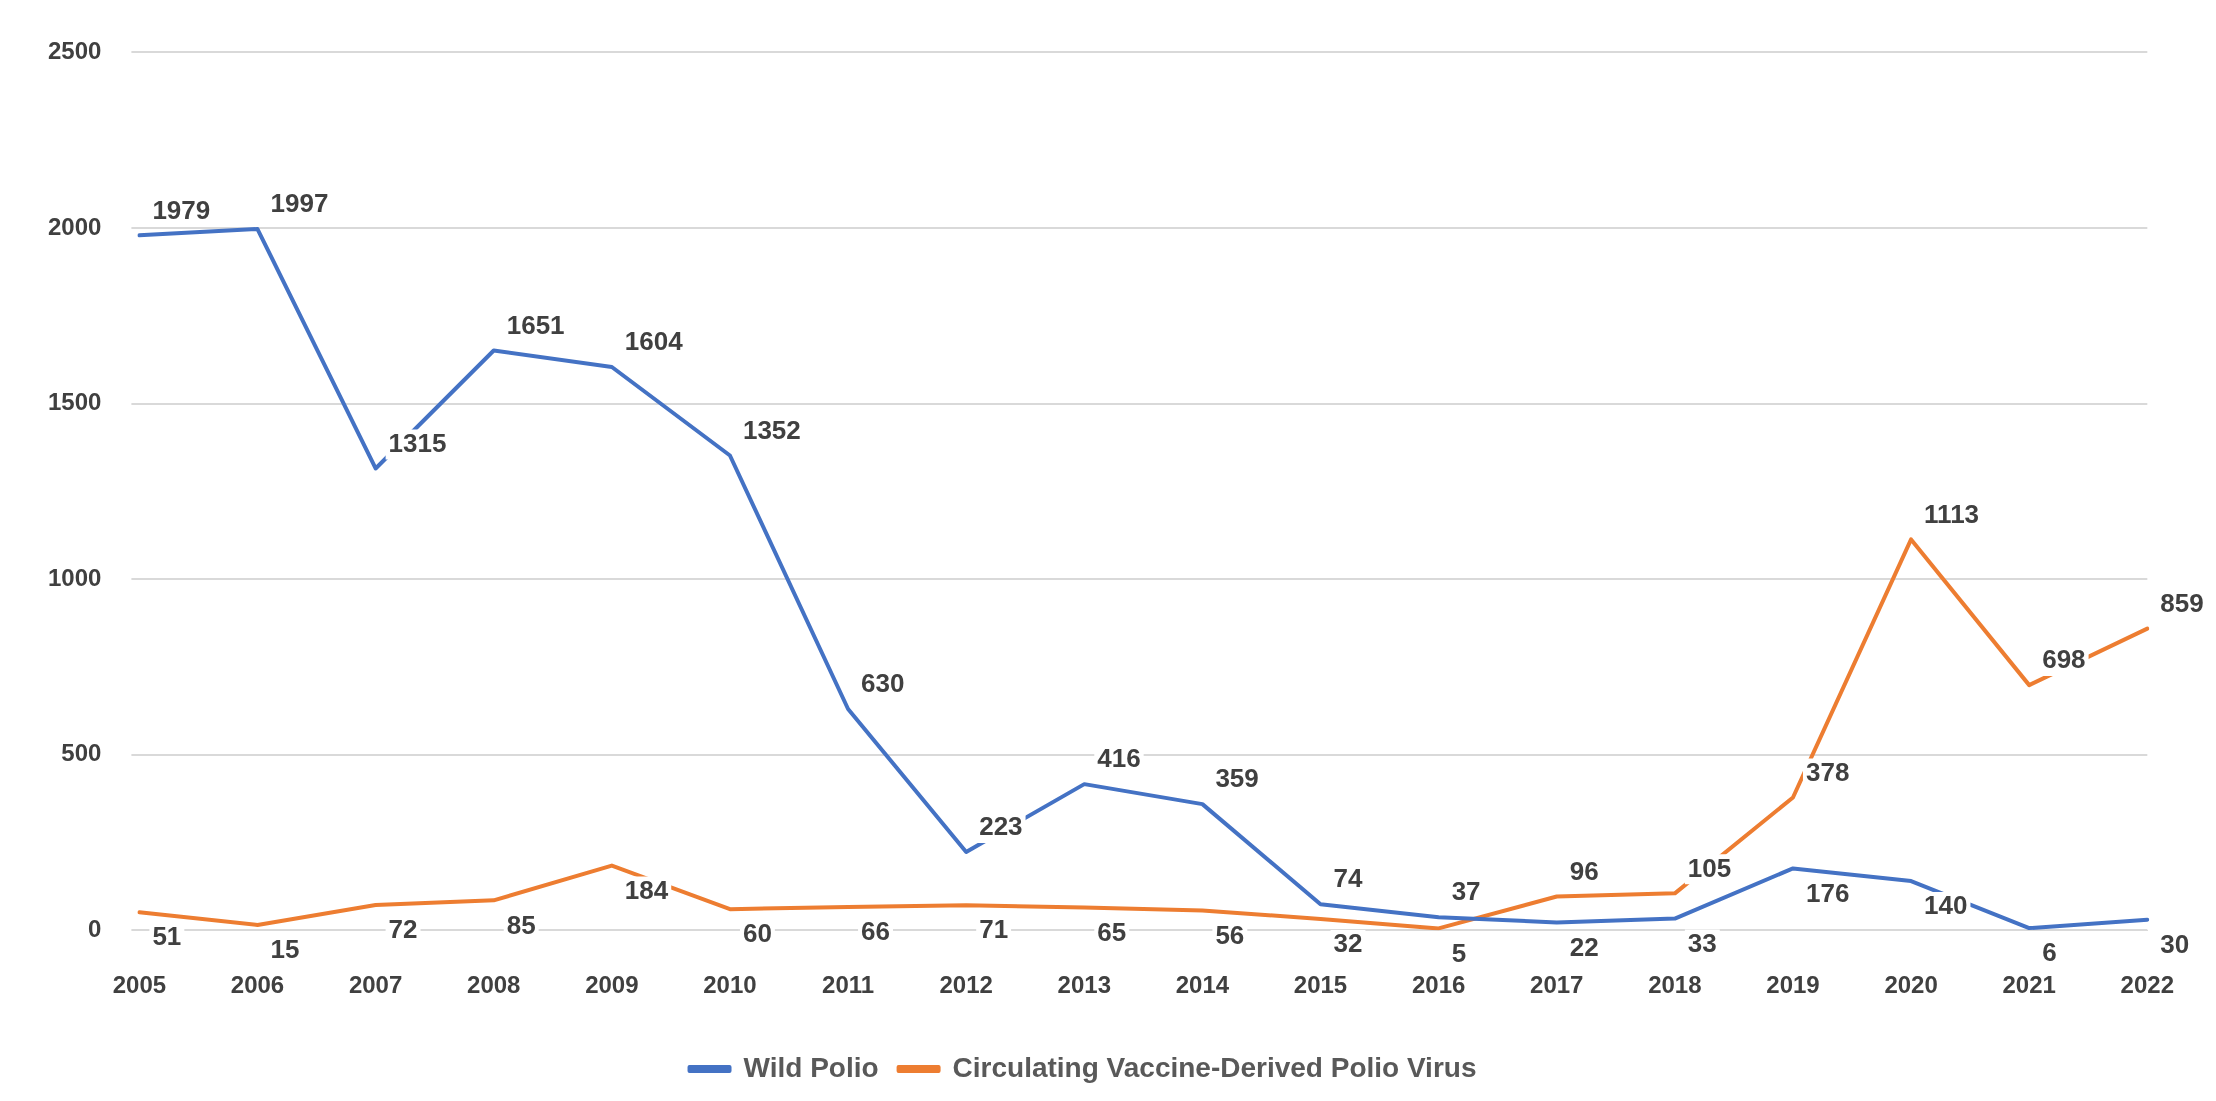 The height and width of the screenshot is (1101, 2216). I want to click on x-tick-label: 2005, so click(139, 985).